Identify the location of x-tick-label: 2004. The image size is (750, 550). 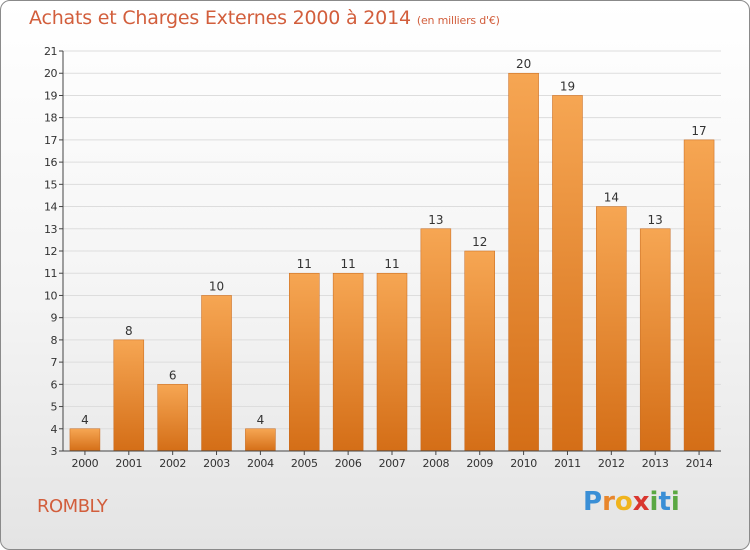
(260, 463).